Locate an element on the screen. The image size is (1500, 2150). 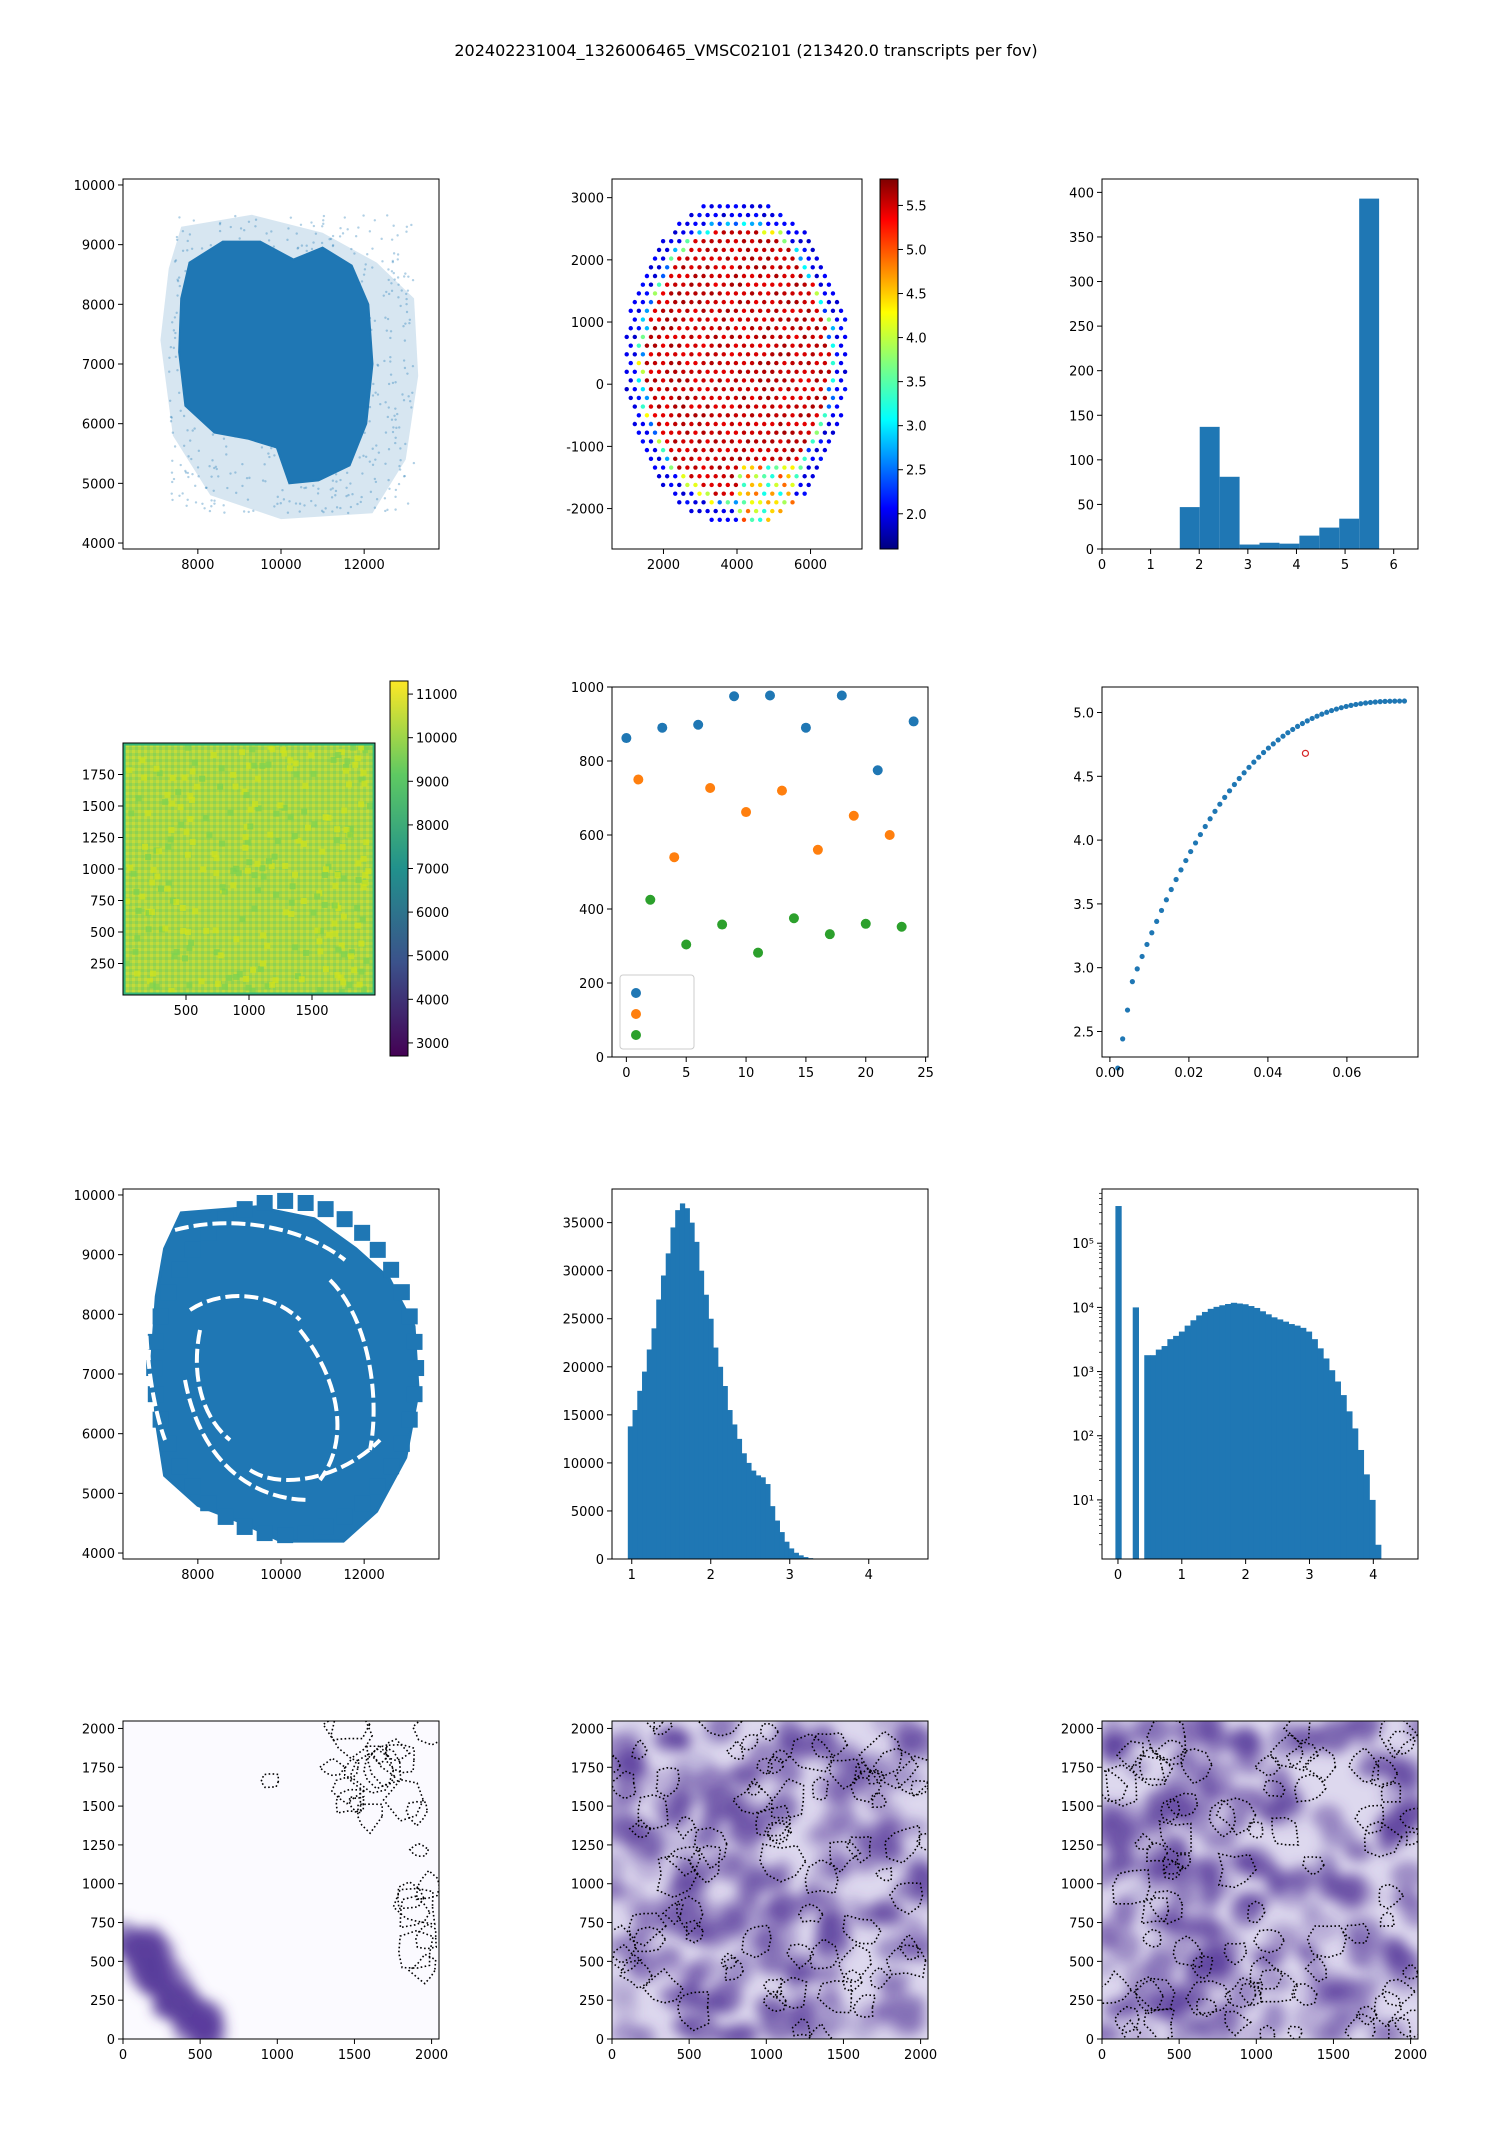
x-tick-label: 2 is located at coordinates (1199, 565).